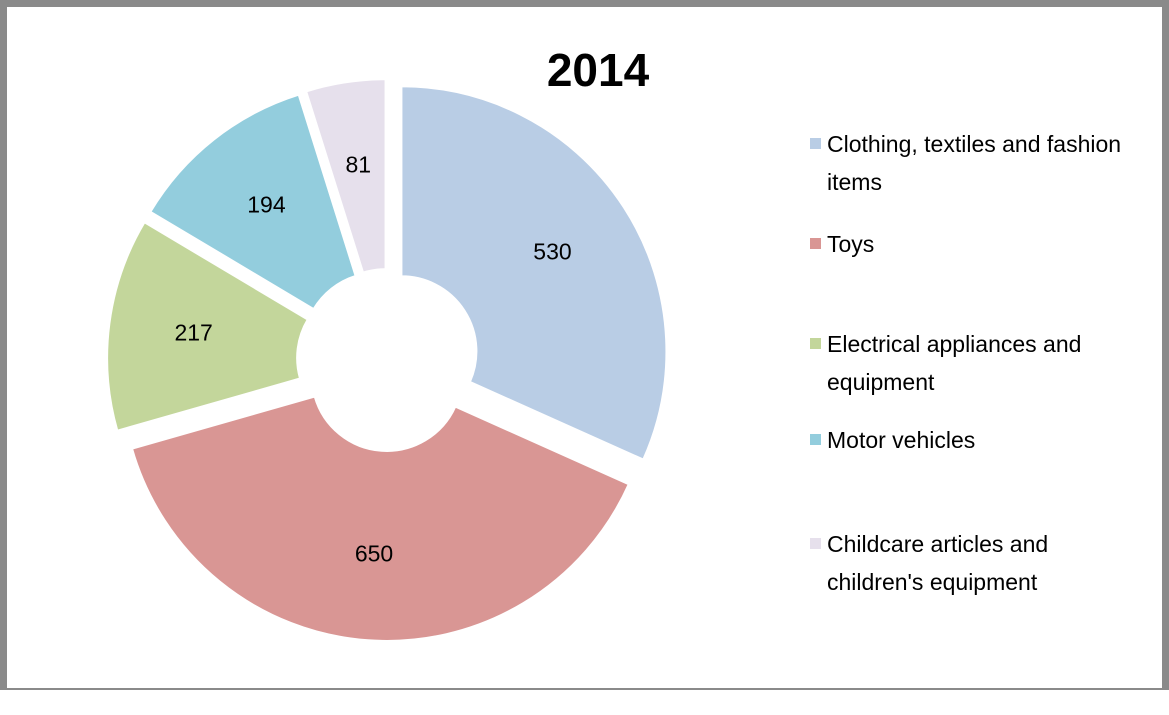 The height and width of the screenshot is (715, 1169). I want to click on legend-label: Motor vehicles, so click(901, 440).